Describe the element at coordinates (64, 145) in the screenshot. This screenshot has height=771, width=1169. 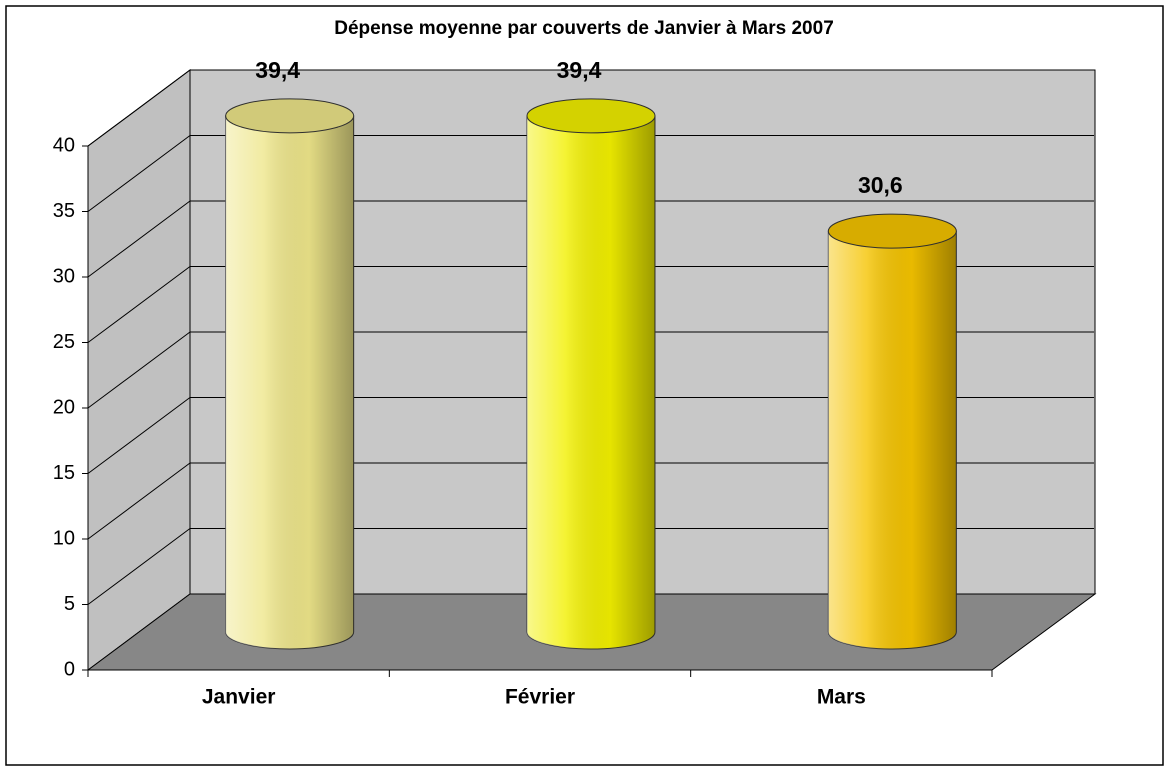
I see `y-tick-label: 40` at that location.